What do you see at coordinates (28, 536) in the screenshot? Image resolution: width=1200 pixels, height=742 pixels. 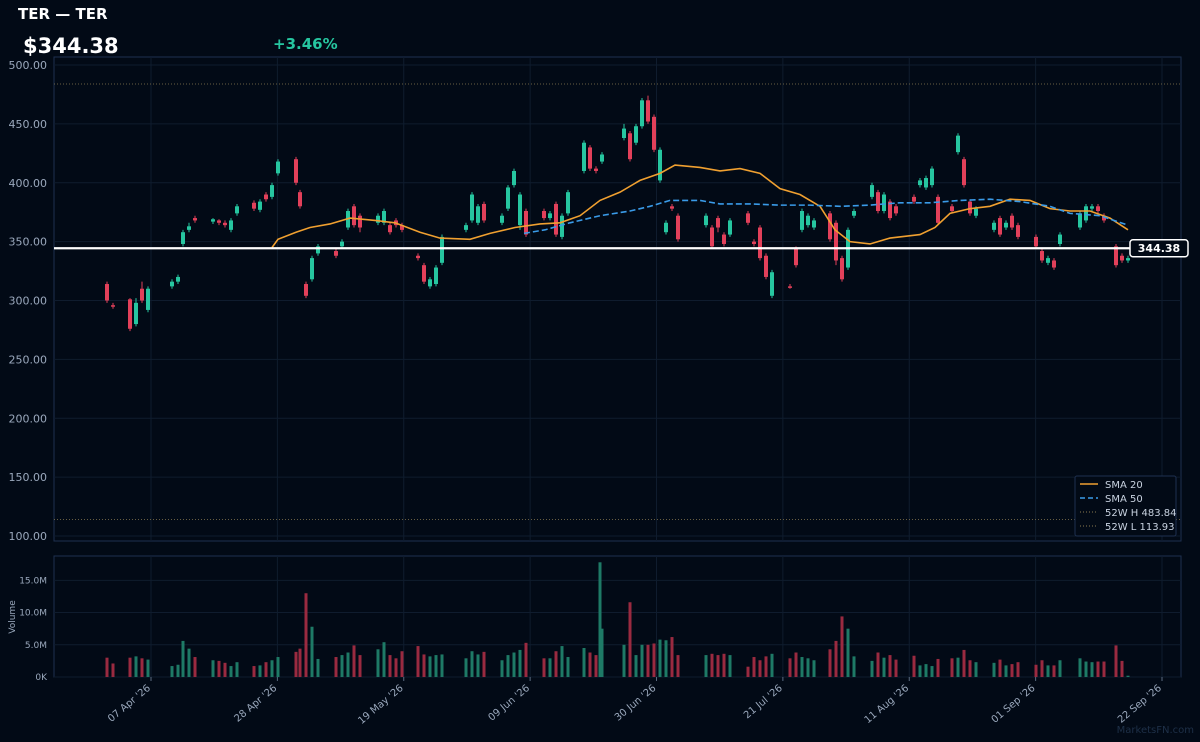 I see `price-tick-label: 100.00` at bounding box center [28, 536].